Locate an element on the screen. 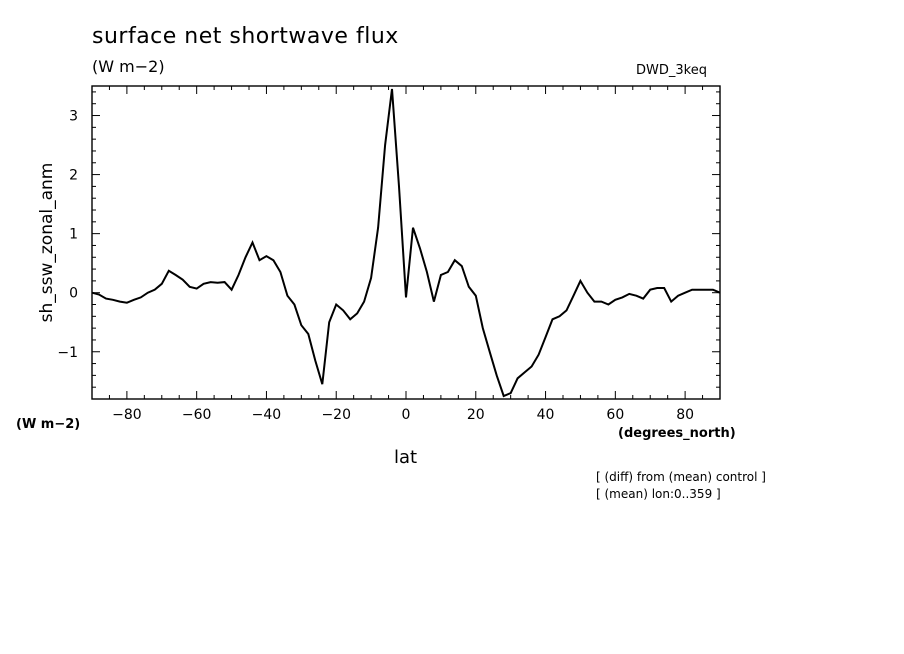  x-tick-label: 0 is located at coordinates (406, 415).